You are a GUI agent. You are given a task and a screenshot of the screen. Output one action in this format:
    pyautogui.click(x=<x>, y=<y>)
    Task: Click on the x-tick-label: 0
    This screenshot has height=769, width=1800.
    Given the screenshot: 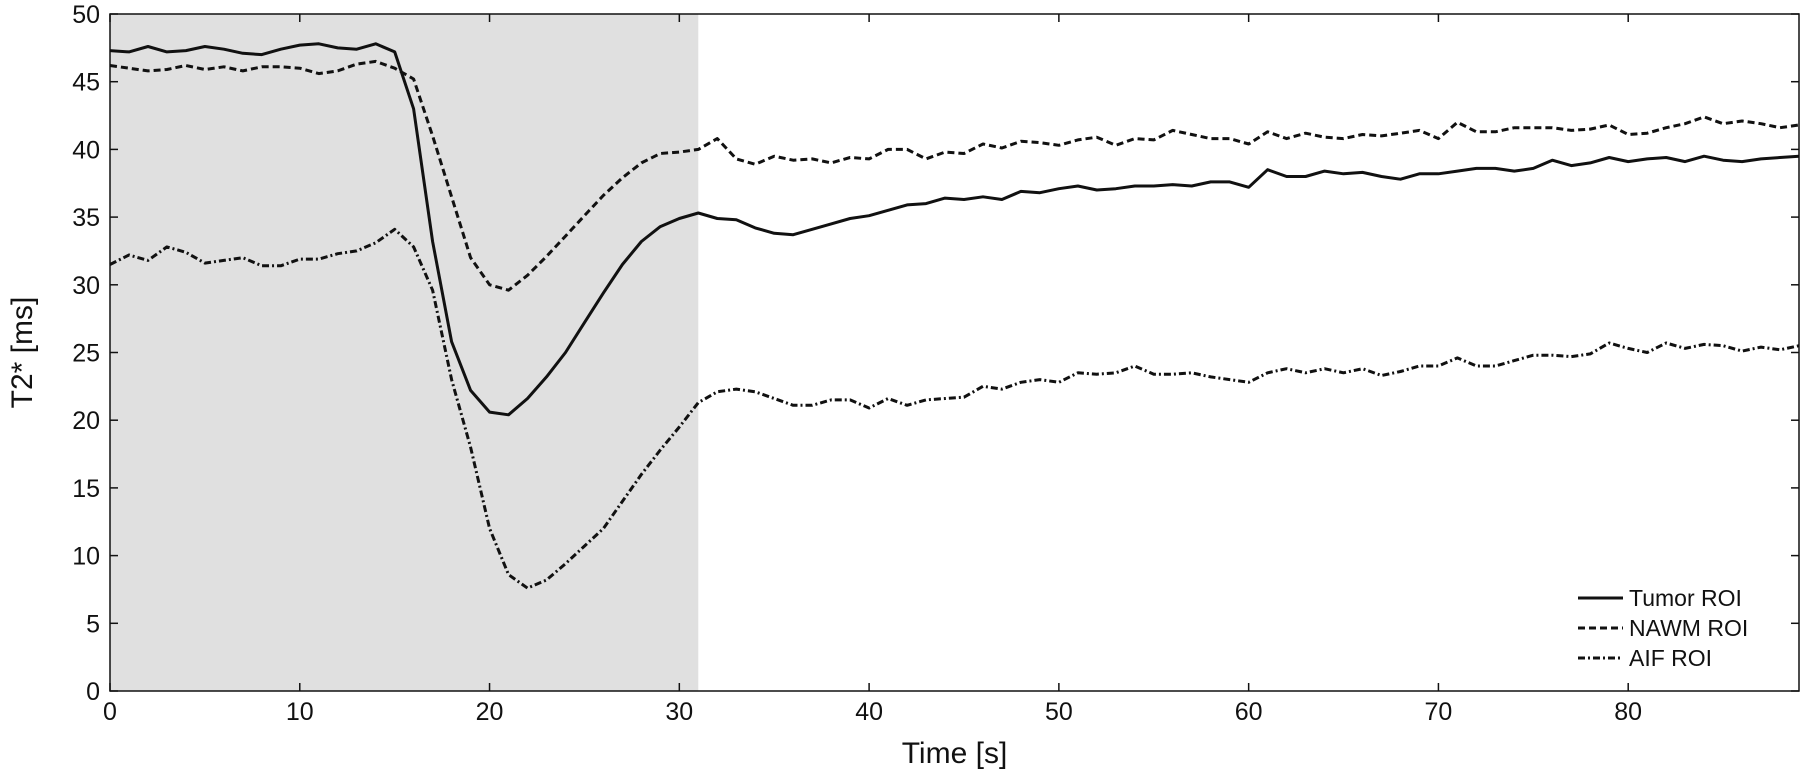 What is the action you would take?
    pyautogui.click(x=110, y=712)
    